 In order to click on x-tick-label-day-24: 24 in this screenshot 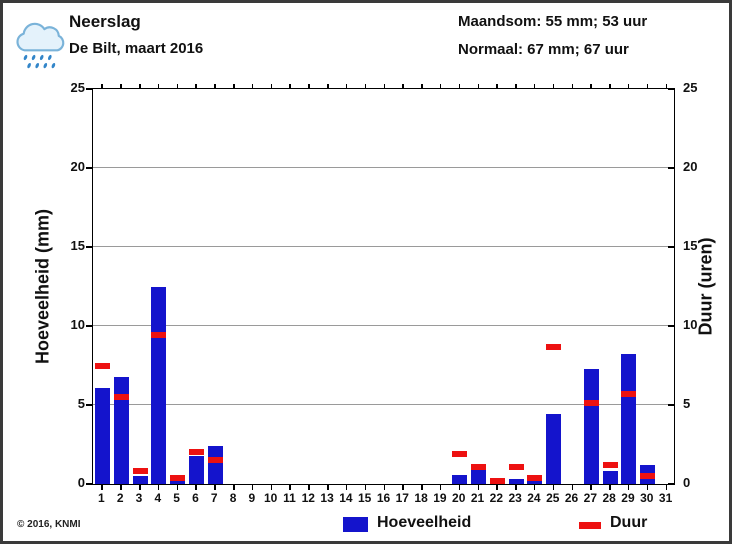, I will do `click(534, 498)`.